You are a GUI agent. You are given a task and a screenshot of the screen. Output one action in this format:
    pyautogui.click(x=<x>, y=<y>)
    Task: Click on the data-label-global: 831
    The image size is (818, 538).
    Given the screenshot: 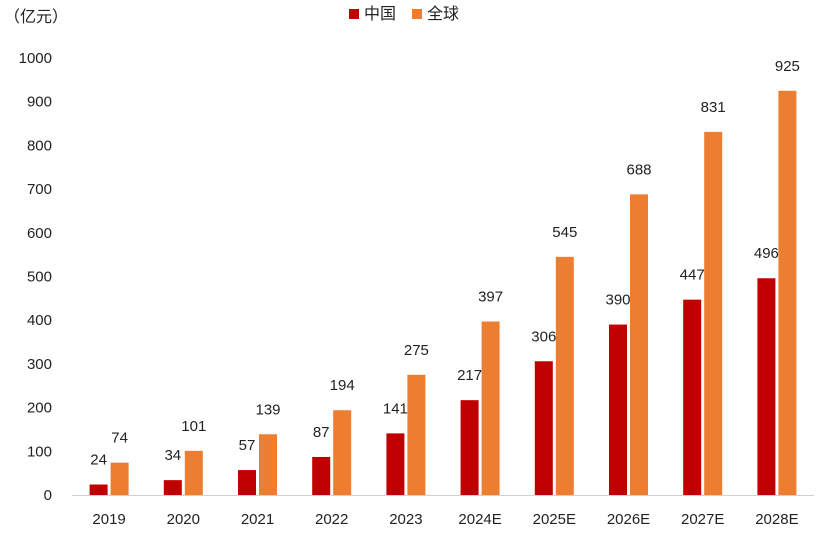 What is the action you would take?
    pyautogui.click(x=713, y=107)
    